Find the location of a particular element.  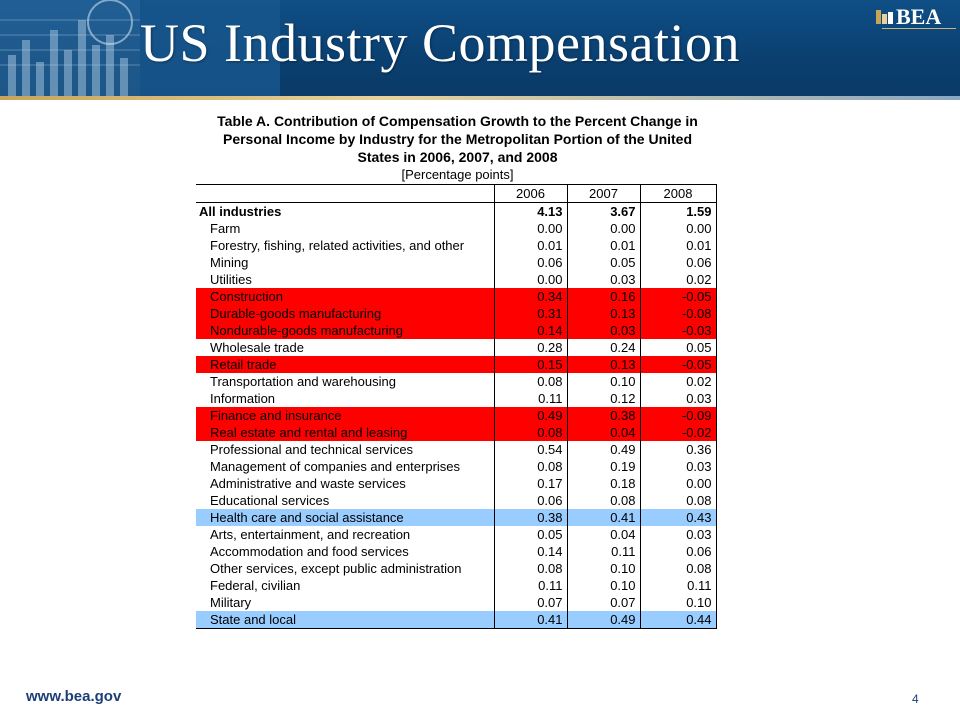

value-cell-2007: 0.38 is located at coordinates (603, 415).